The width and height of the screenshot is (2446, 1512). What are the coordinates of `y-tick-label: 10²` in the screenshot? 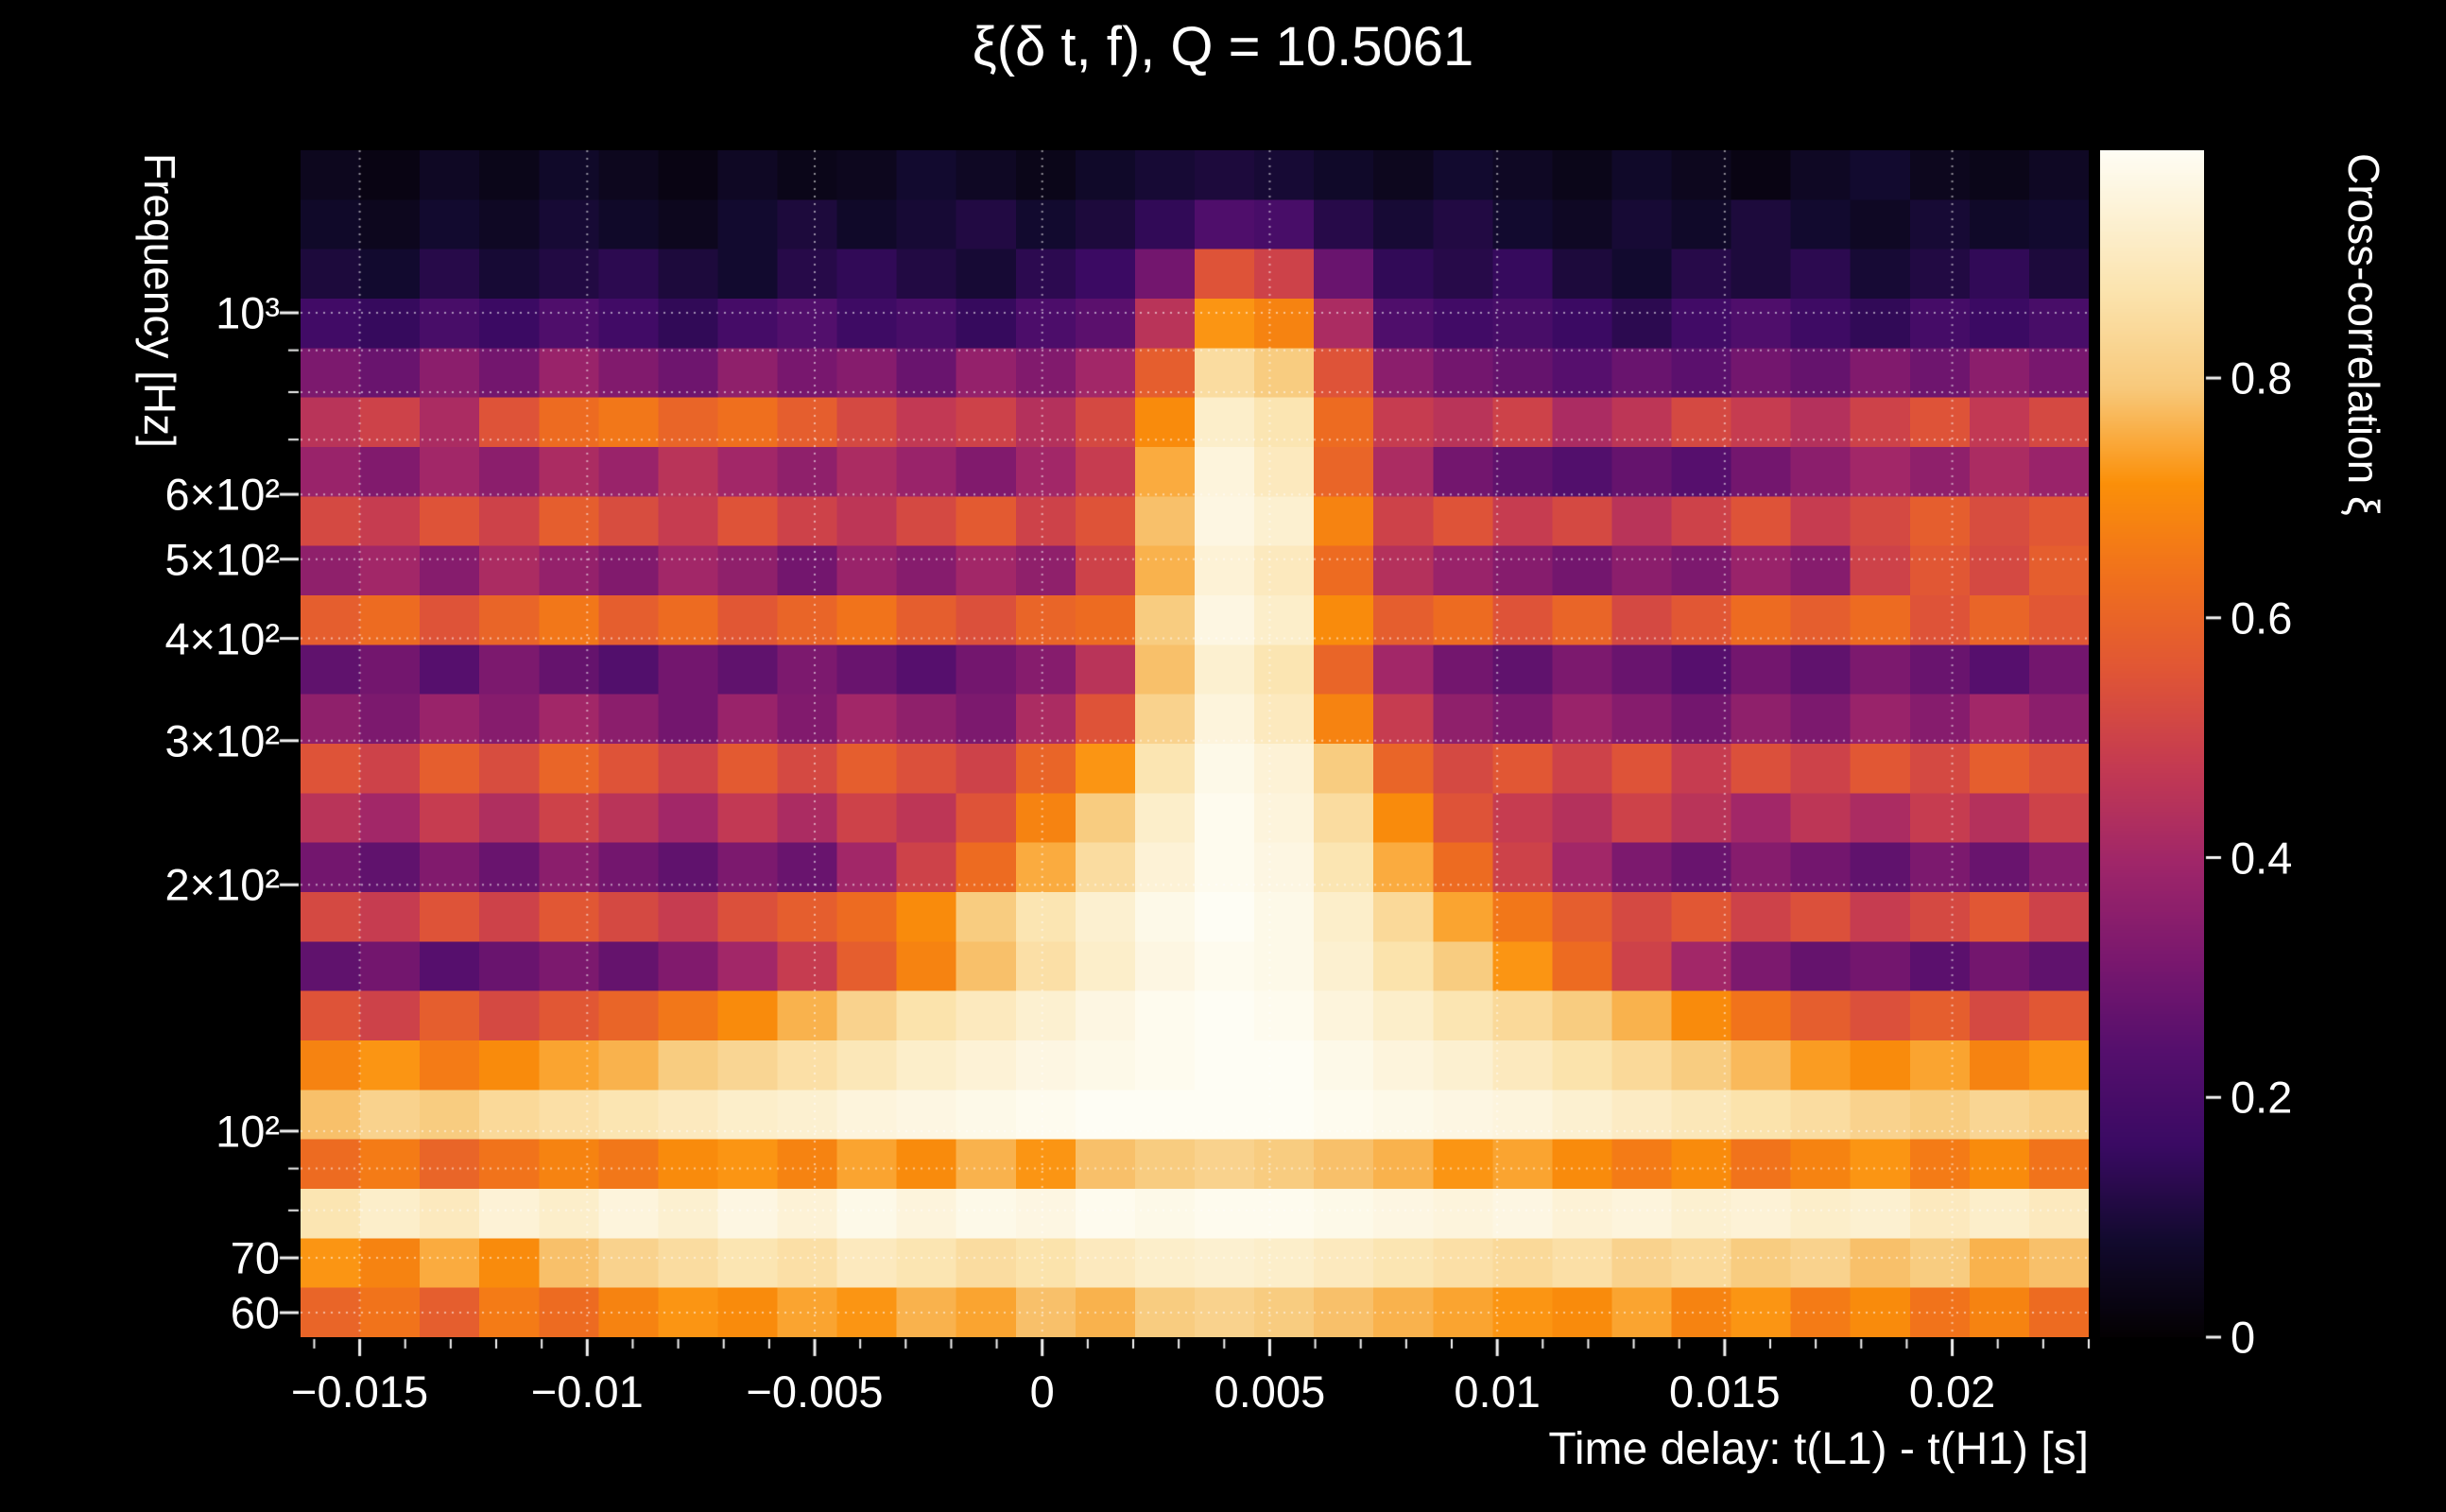 It's located at (247, 1131).